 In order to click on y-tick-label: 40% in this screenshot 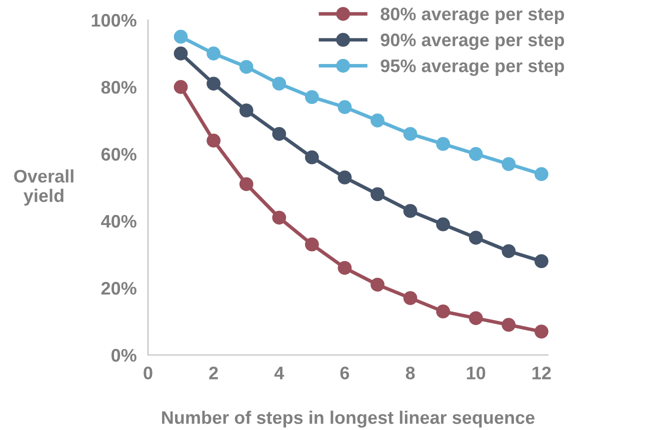, I will do `click(118, 221)`.